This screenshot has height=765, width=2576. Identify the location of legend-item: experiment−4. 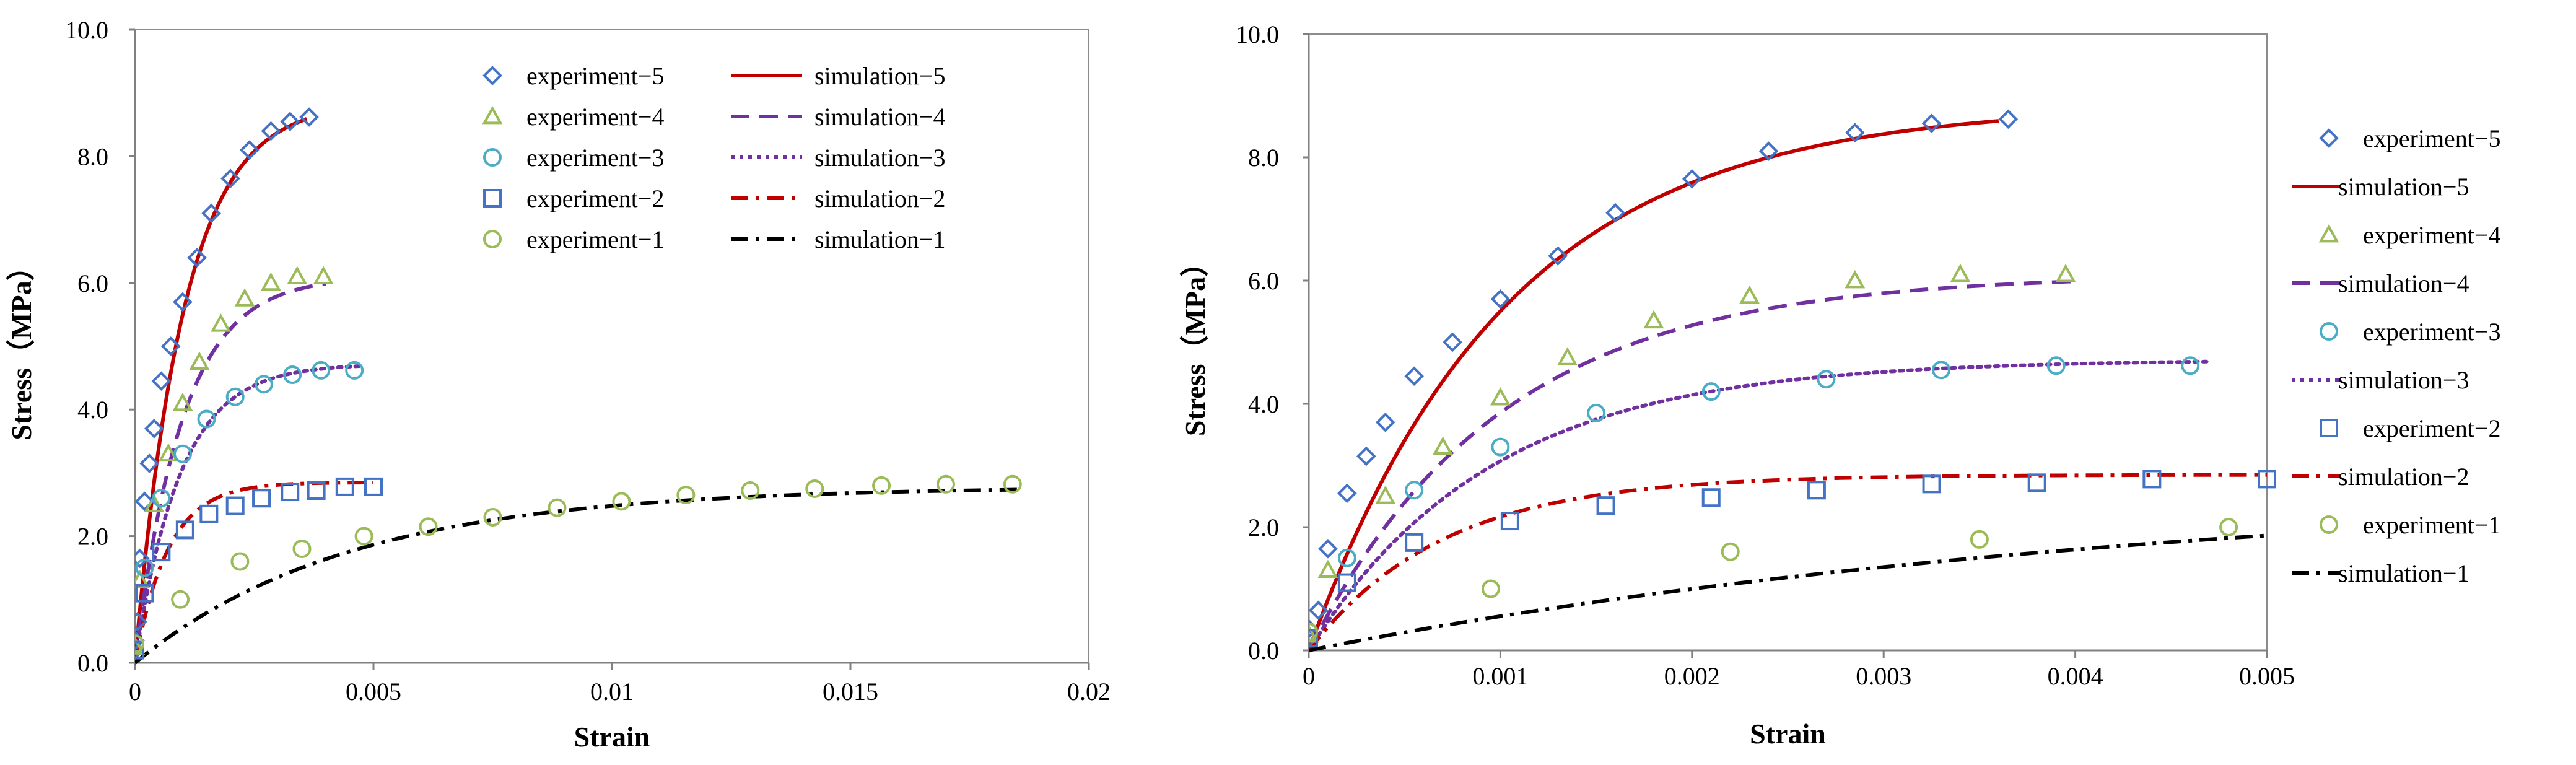
(2409, 235).